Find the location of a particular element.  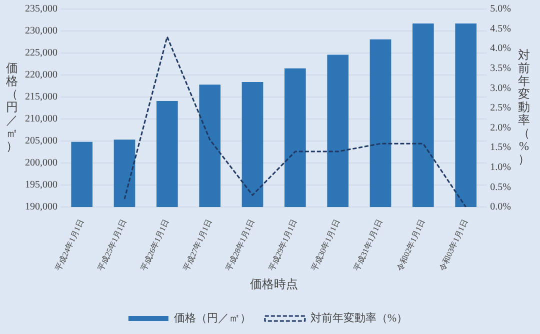

y2-tick-label: 1.0% is located at coordinates (501, 168).